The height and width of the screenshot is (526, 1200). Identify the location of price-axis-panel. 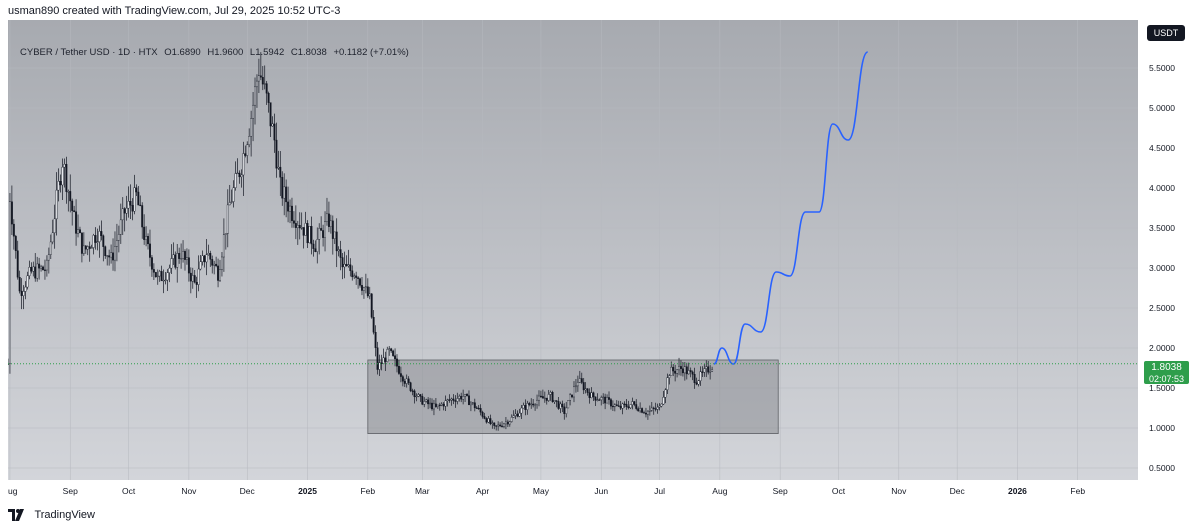
(1165, 261).